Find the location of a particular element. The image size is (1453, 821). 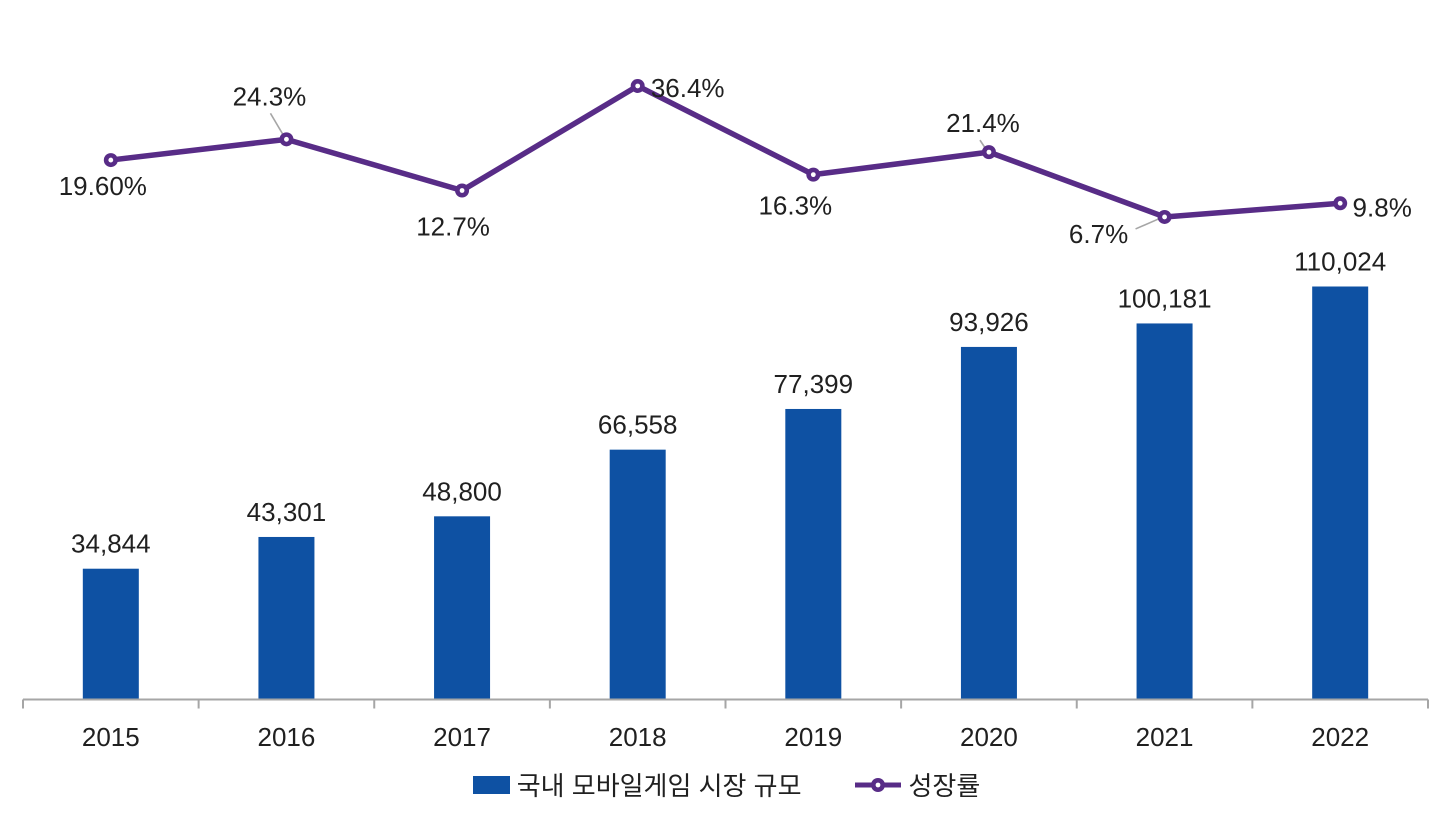

line-series-swatch-icon is located at coordinates (877, 784).